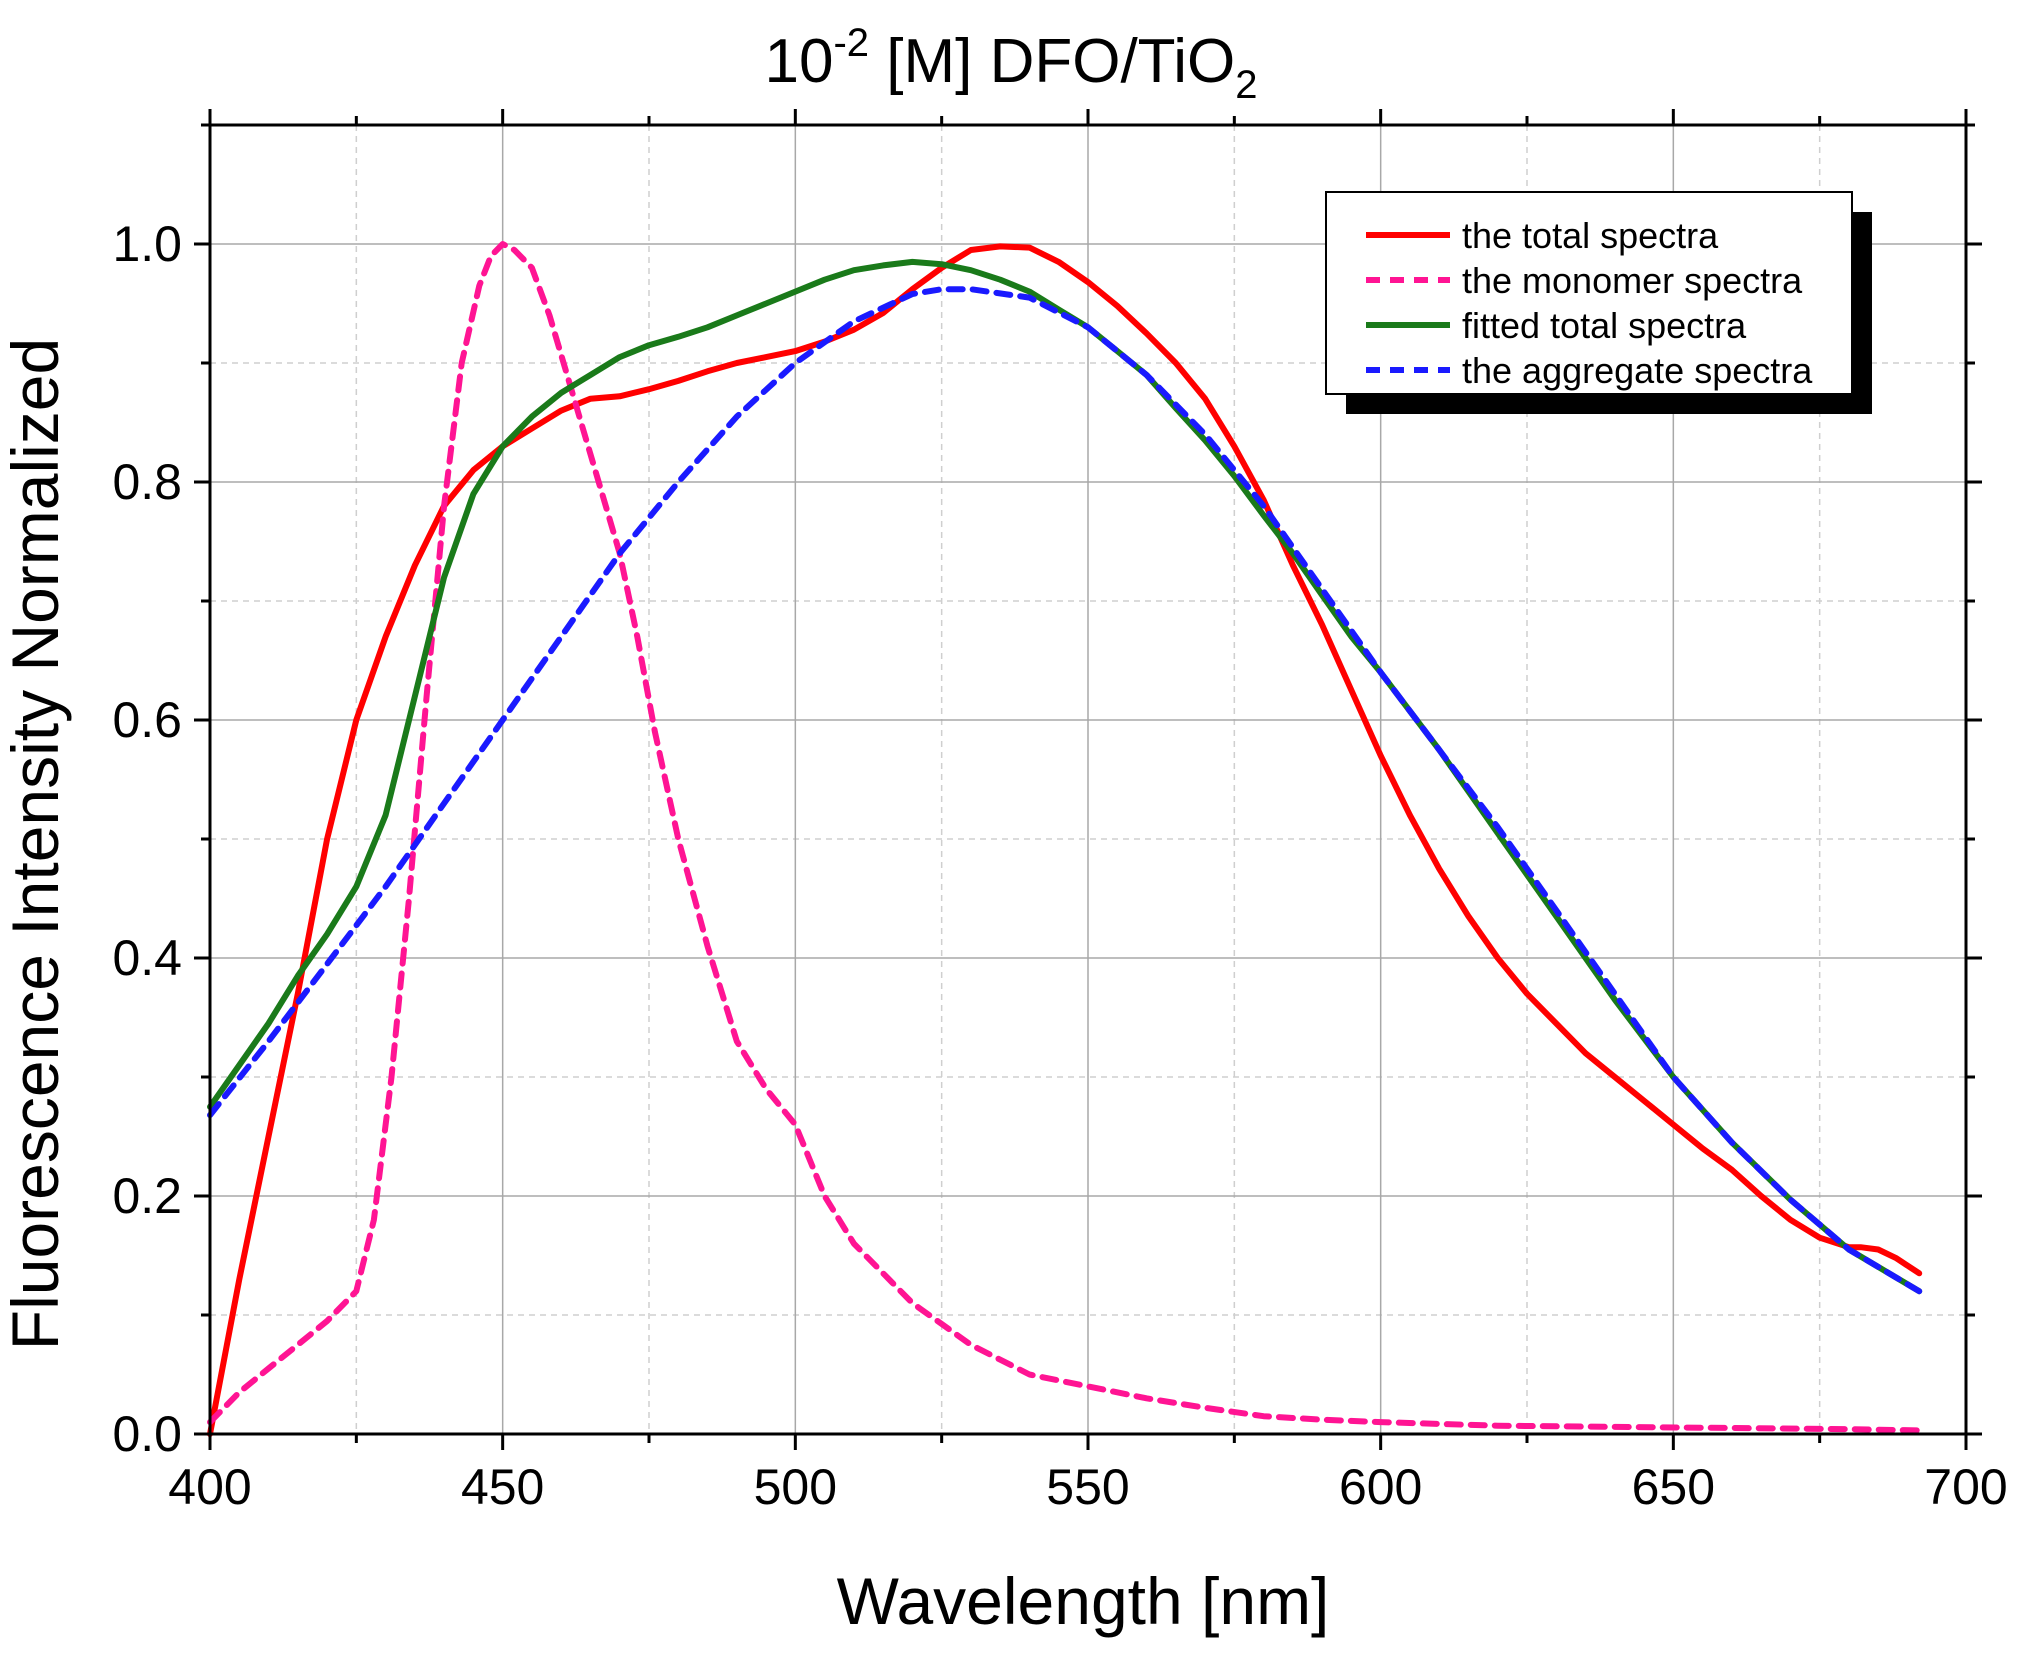  What do you see at coordinates (1246, 85) in the screenshot?
I see `chart-title-subscript: 2` at bounding box center [1246, 85].